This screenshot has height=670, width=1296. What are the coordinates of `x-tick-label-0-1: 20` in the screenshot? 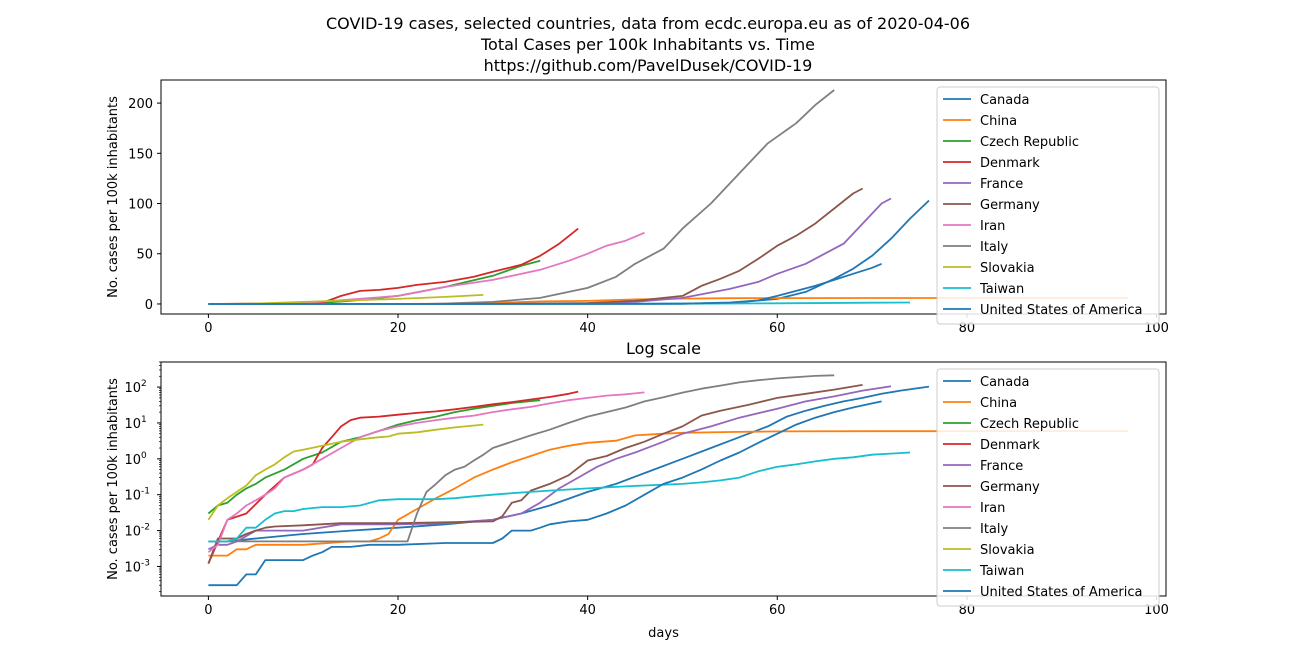 It's located at (398, 328).